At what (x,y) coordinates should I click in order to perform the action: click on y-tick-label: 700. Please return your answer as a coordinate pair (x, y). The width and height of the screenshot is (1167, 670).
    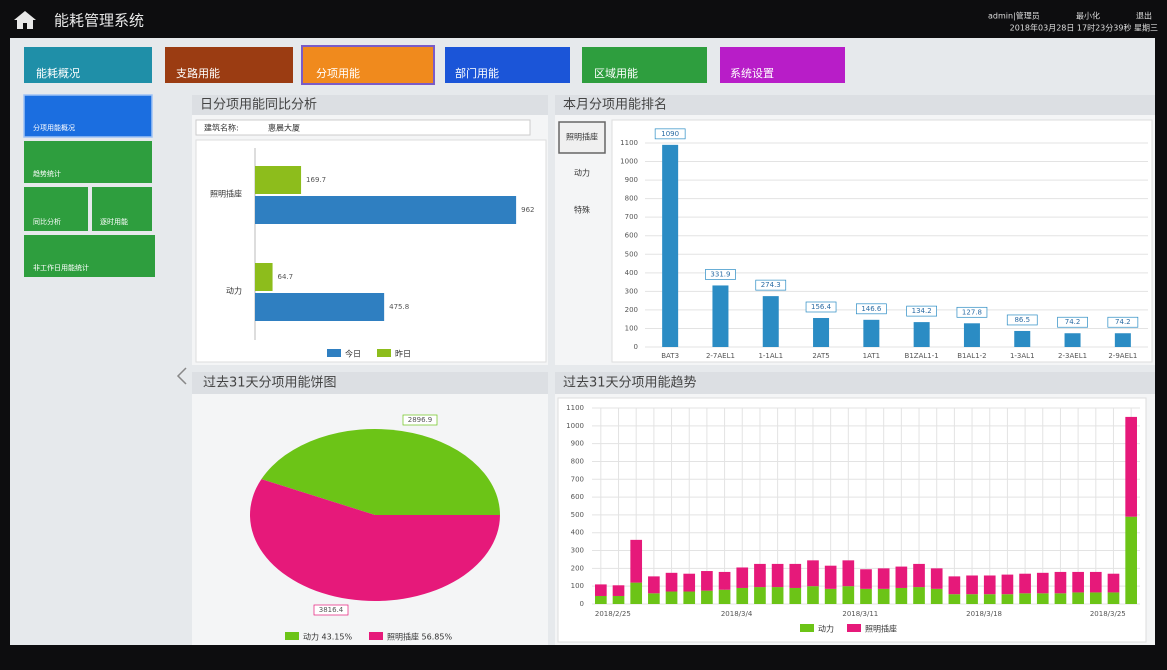
    Looking at the image, I should click on (577, 479).